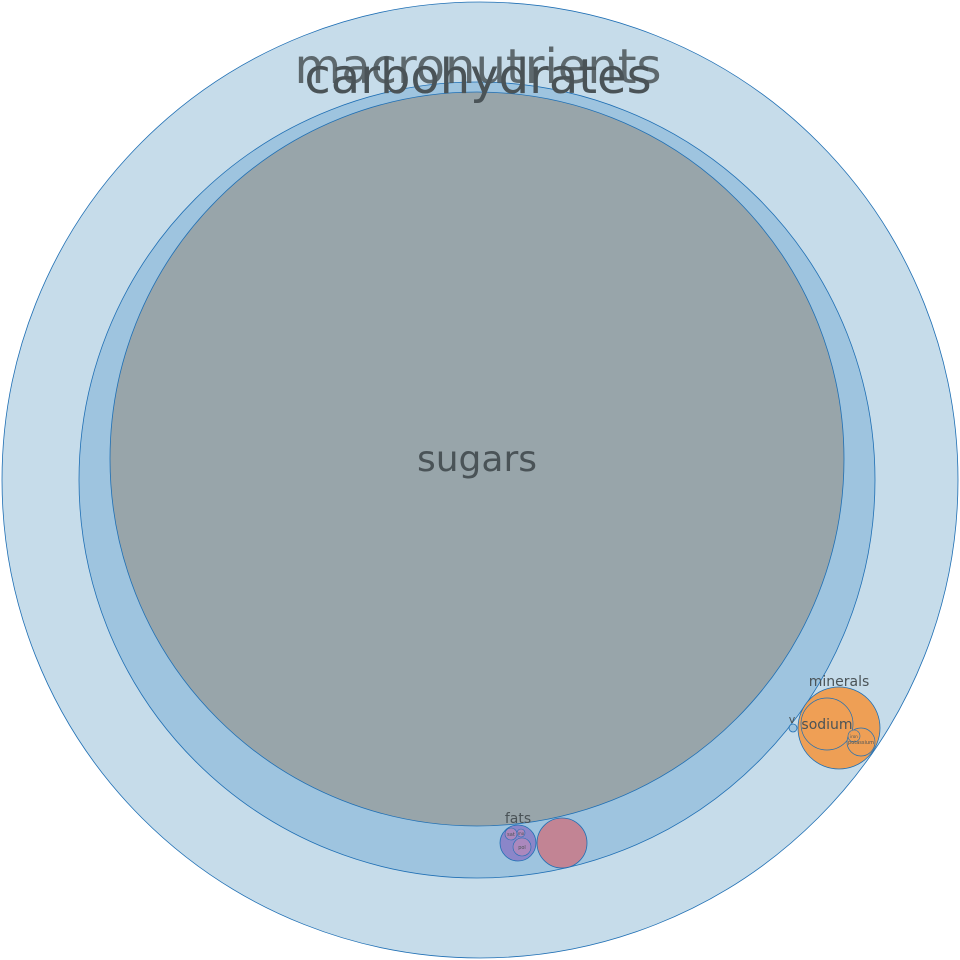 Image resolution: width=960 pixels, height=960 pixels. I want to click on fats-mono-bubble, so click(521, 833).